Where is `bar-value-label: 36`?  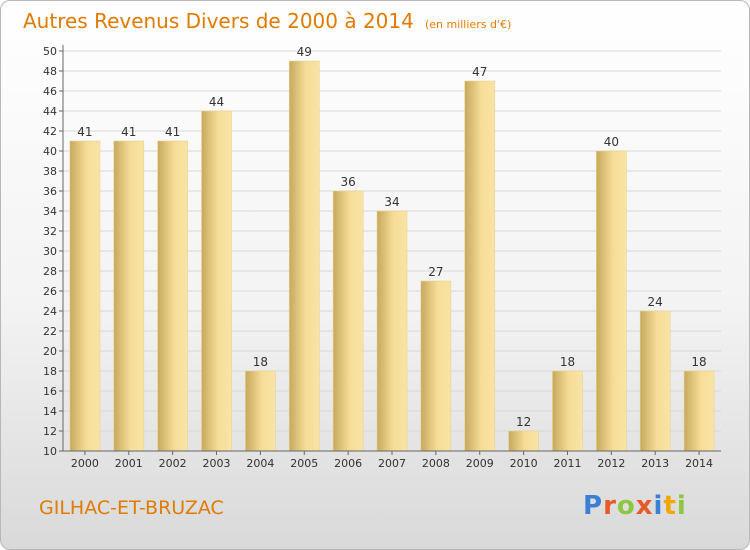
bar-value-label: 36 is located at coordinates (347, 182).